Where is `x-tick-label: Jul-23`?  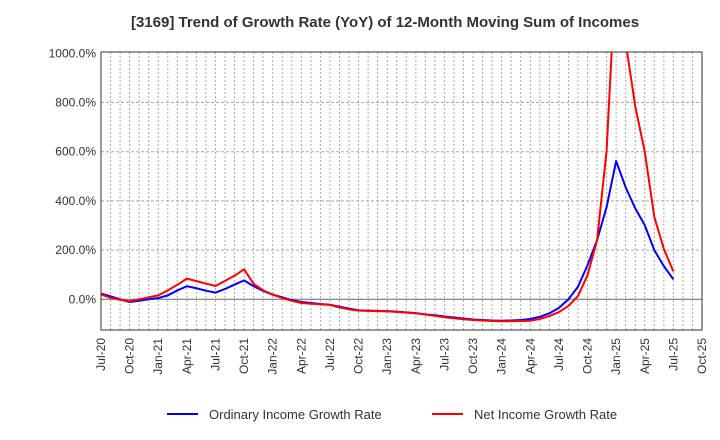
x-tick-label: Jul-23 is located at coordinates (444, 354).